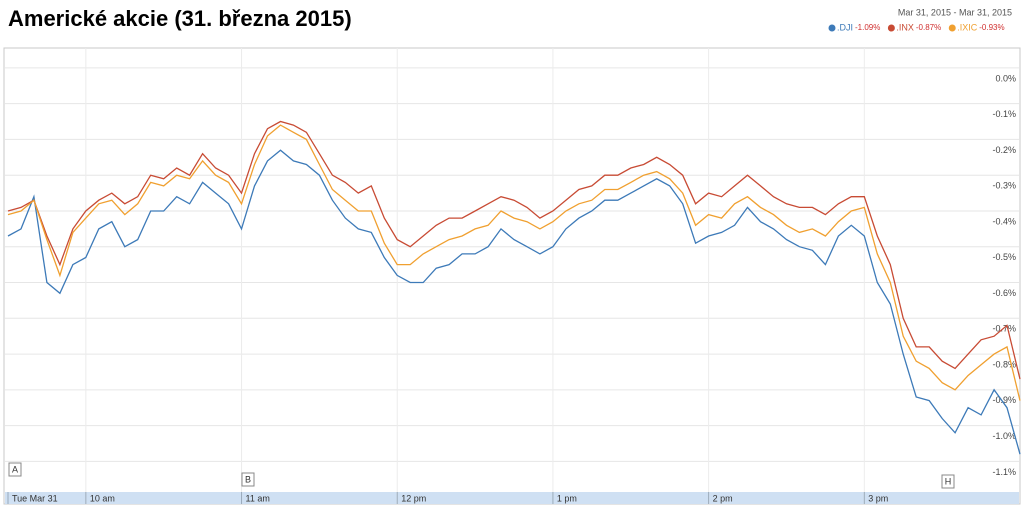 The height and width of the screenshot is (517, 1024). I want to click on chart-title: Americké akcie (31. března 2015), so click(180, 18).